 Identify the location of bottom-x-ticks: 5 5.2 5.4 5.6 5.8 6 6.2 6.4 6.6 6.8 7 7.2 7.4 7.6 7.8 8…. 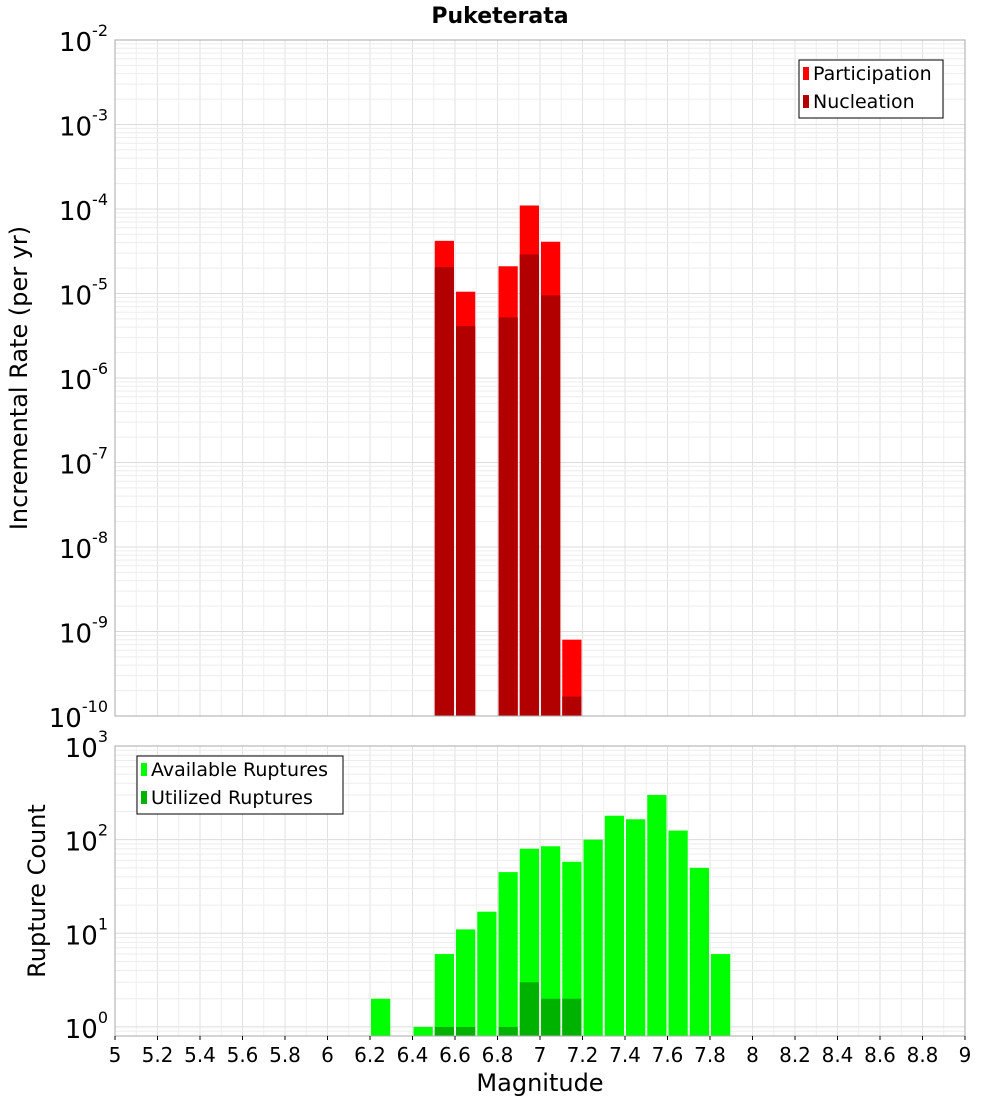
(540, 1051).